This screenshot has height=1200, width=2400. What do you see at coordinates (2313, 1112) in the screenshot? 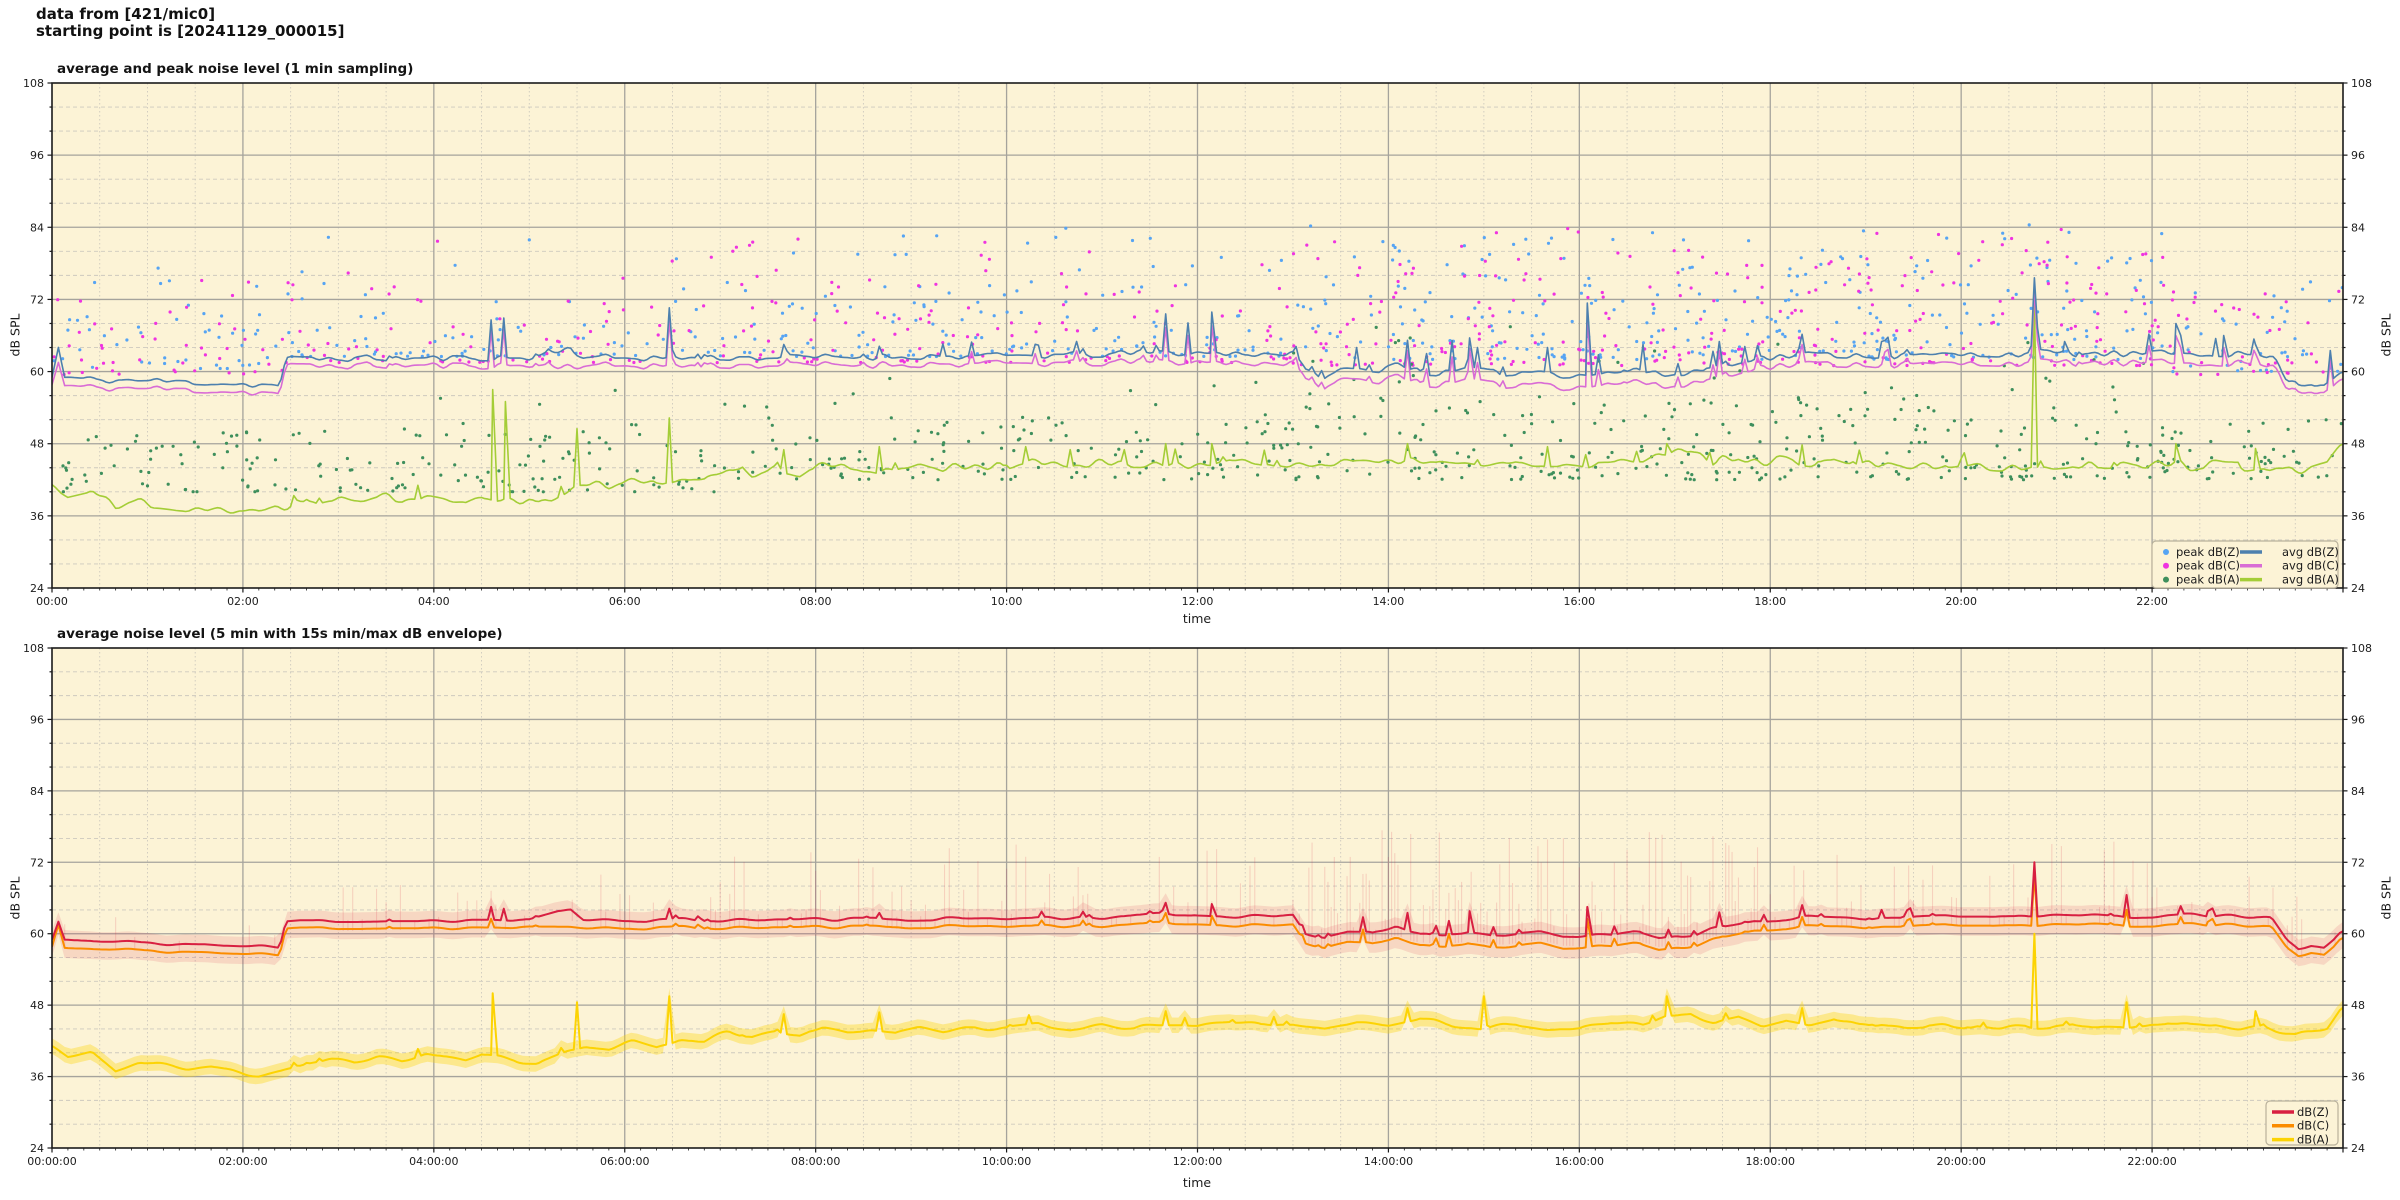
I see `legend-label: dB(Z)` at bounding box center [2313, 1112].